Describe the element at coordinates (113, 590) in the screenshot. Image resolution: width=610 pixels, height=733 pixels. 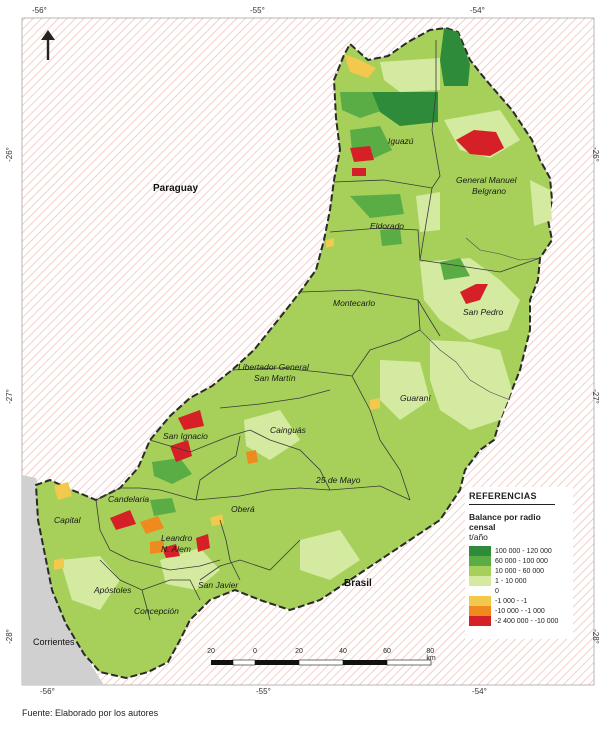
I see `dept-label-apostoles: Apóstoles` at that location.